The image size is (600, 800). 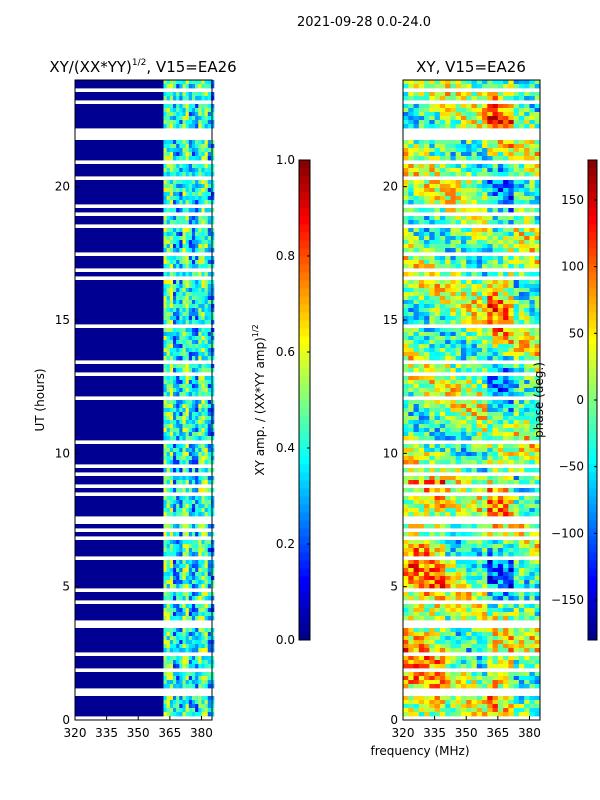 I want to click on figure-suptitle: 2021-09-28 0.0-24.0, so click(x=364, y=22).